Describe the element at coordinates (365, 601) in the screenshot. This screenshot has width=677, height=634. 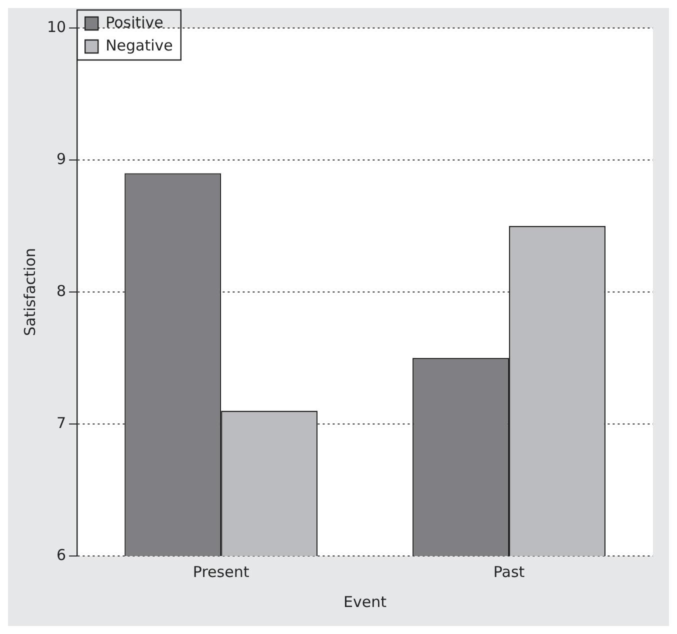
I see `x-axis-title: Event` at that location.